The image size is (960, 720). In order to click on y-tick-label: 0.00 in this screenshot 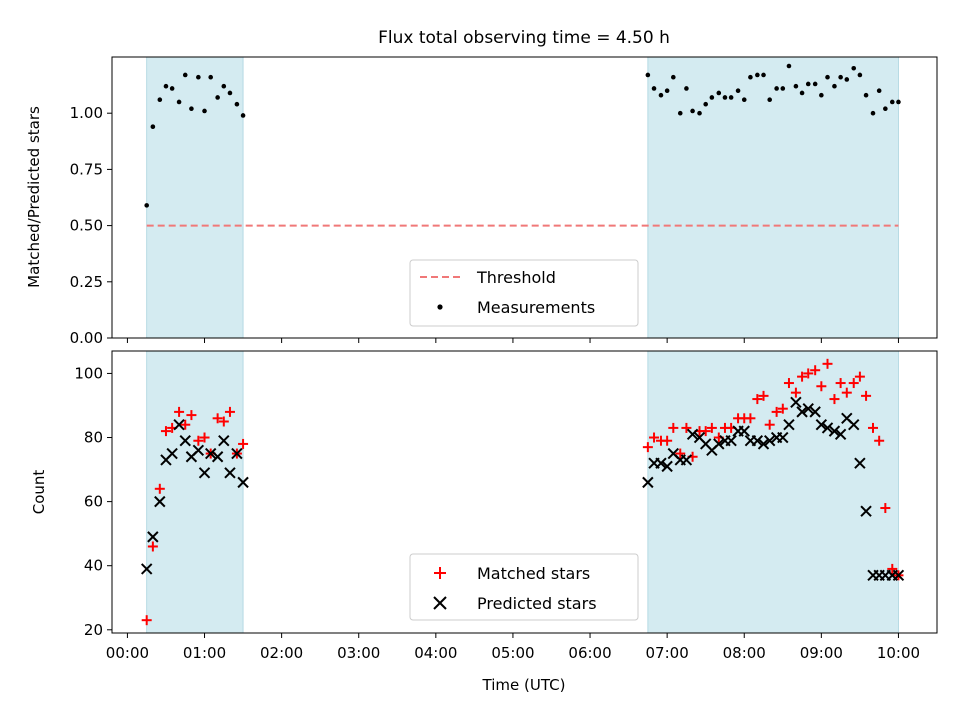, I will do `click(86, 338)`.